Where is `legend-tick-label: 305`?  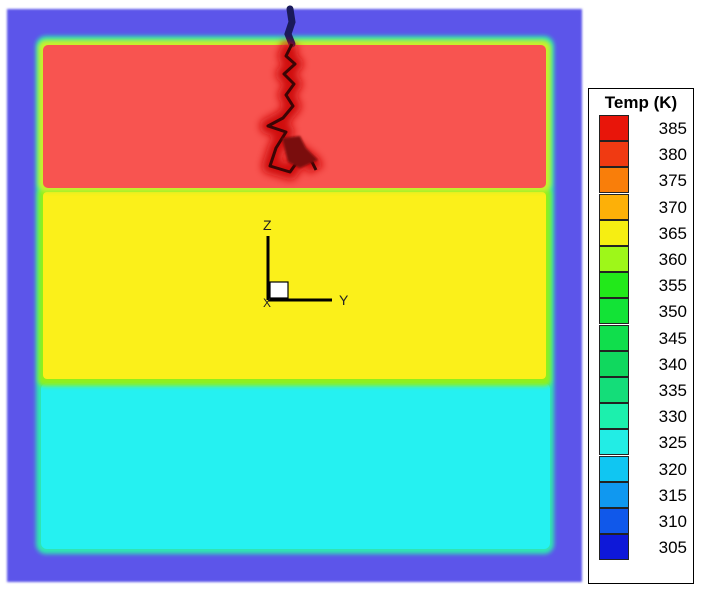
legend-tick-label: 305 is located at coordinates (672, 548).